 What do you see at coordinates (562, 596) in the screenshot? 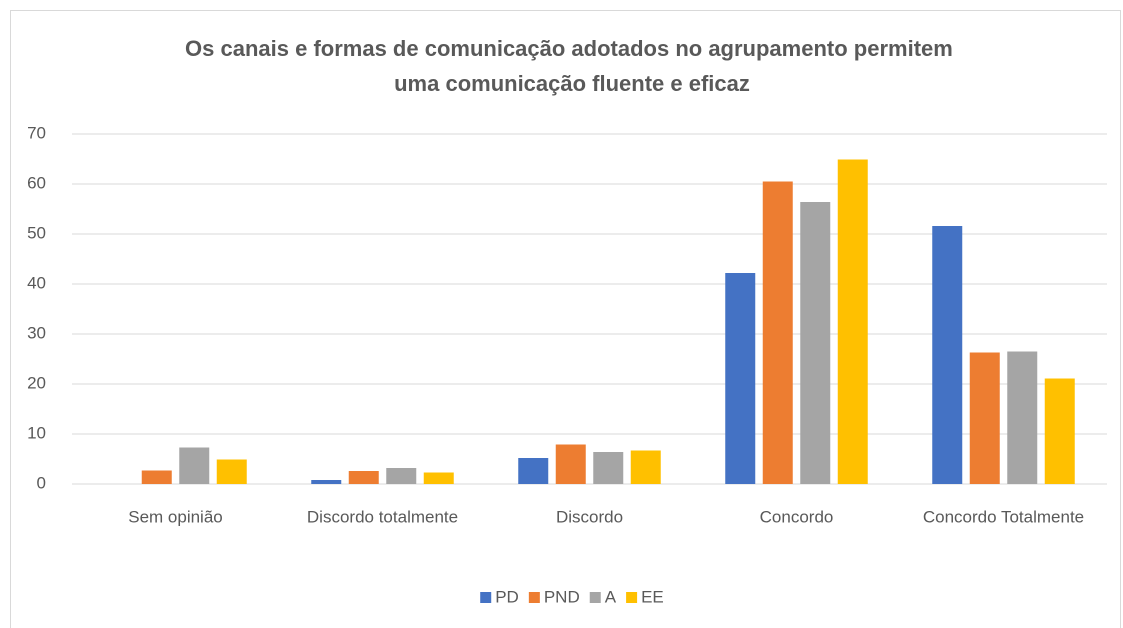
I see `legend-label: PND` at bounding box center [562, 596].